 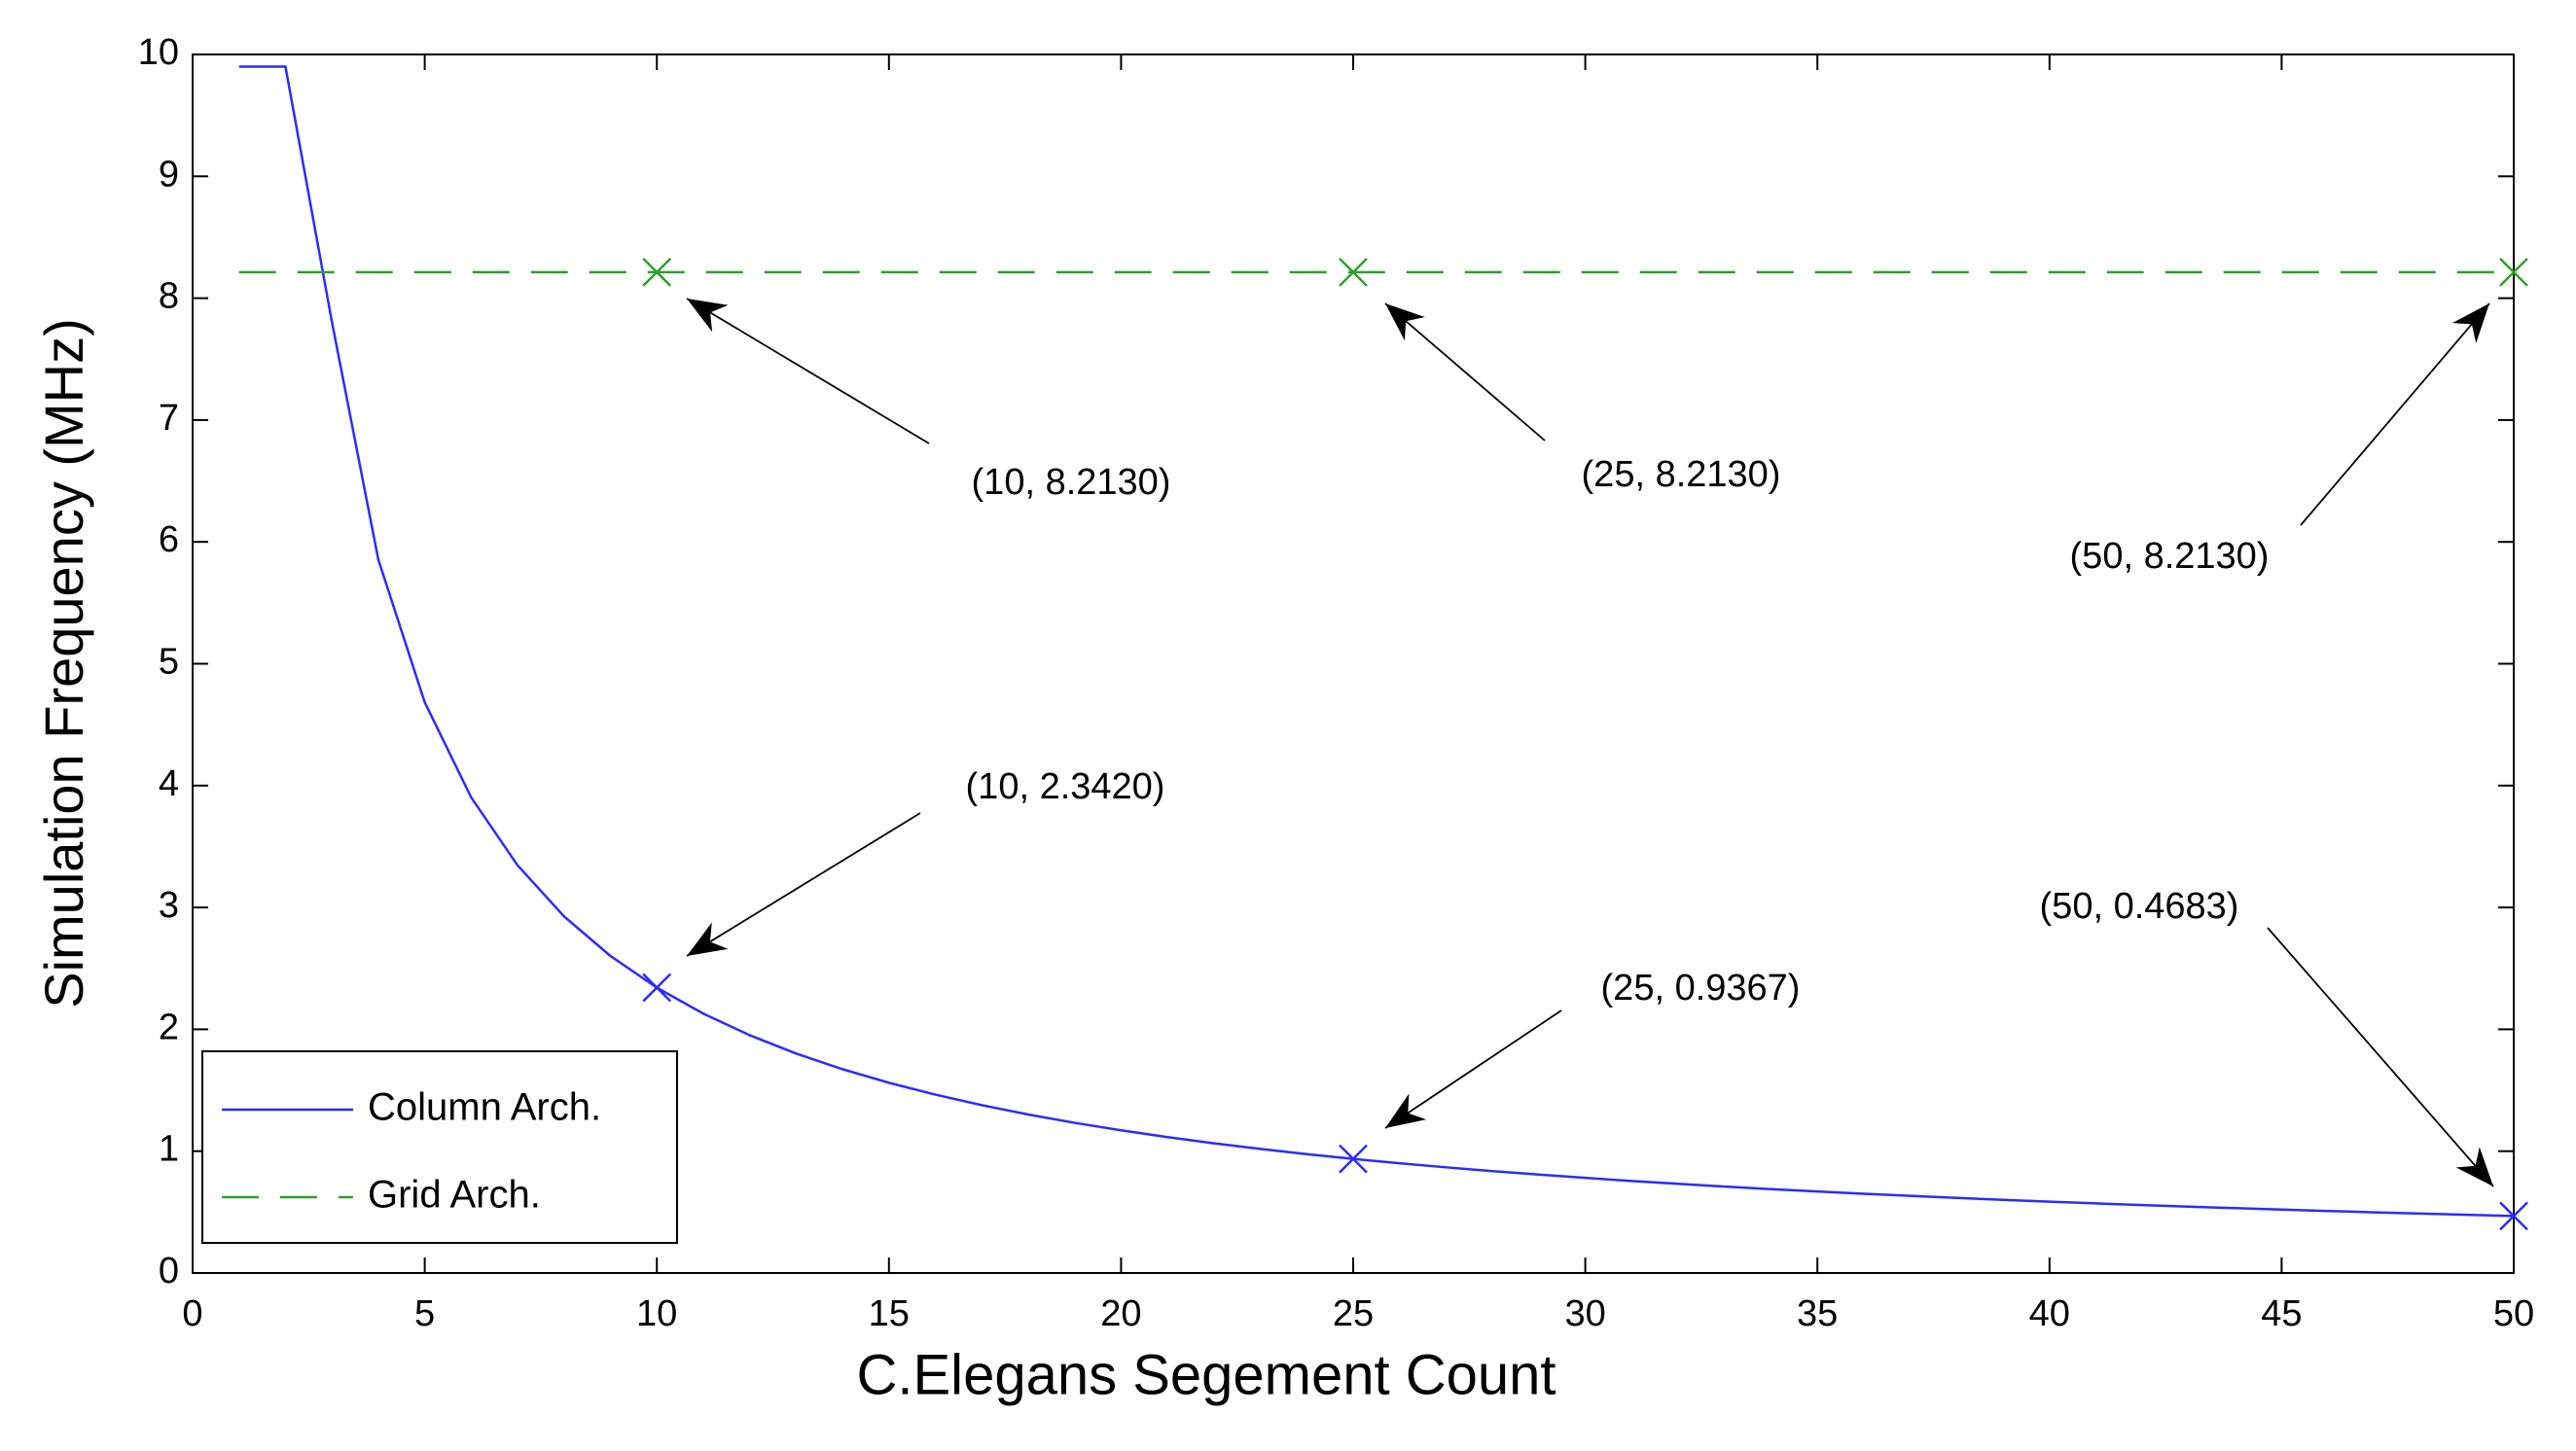 What do you see at coordinates (2513, 1313) in the screenshot?
I see `x-tick-label: 50` at bounding box center [2513, 1313].